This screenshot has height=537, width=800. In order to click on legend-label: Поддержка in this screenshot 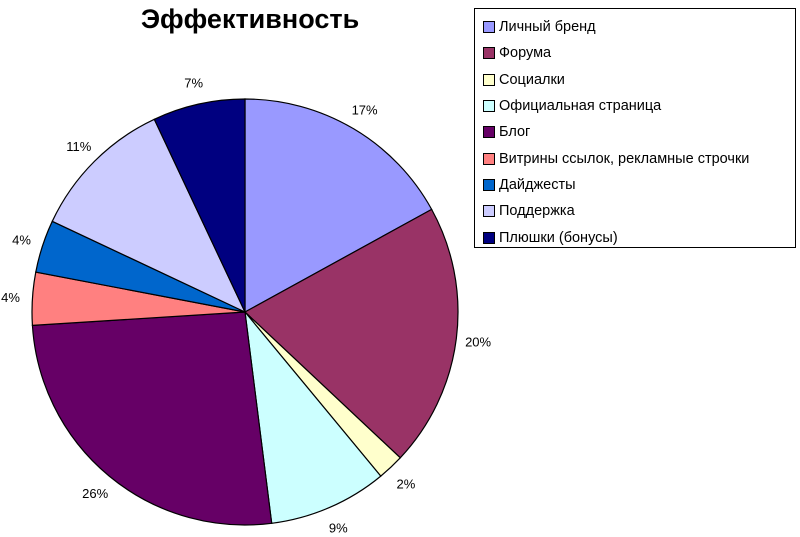, I will do `click(537, 211)`.